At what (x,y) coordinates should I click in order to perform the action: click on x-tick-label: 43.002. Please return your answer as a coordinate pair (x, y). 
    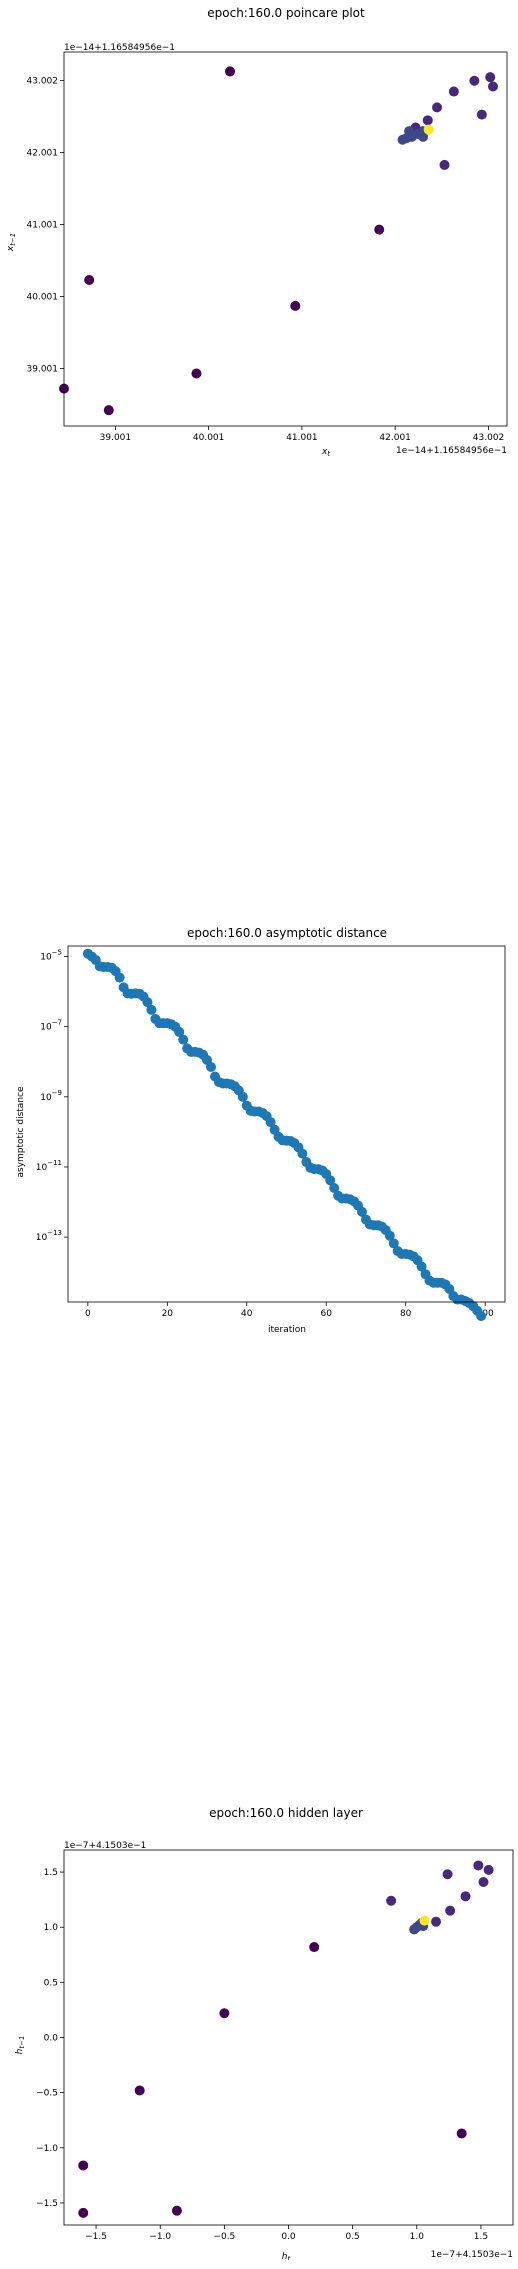
    Looking at the image, I should click on (489, 438).